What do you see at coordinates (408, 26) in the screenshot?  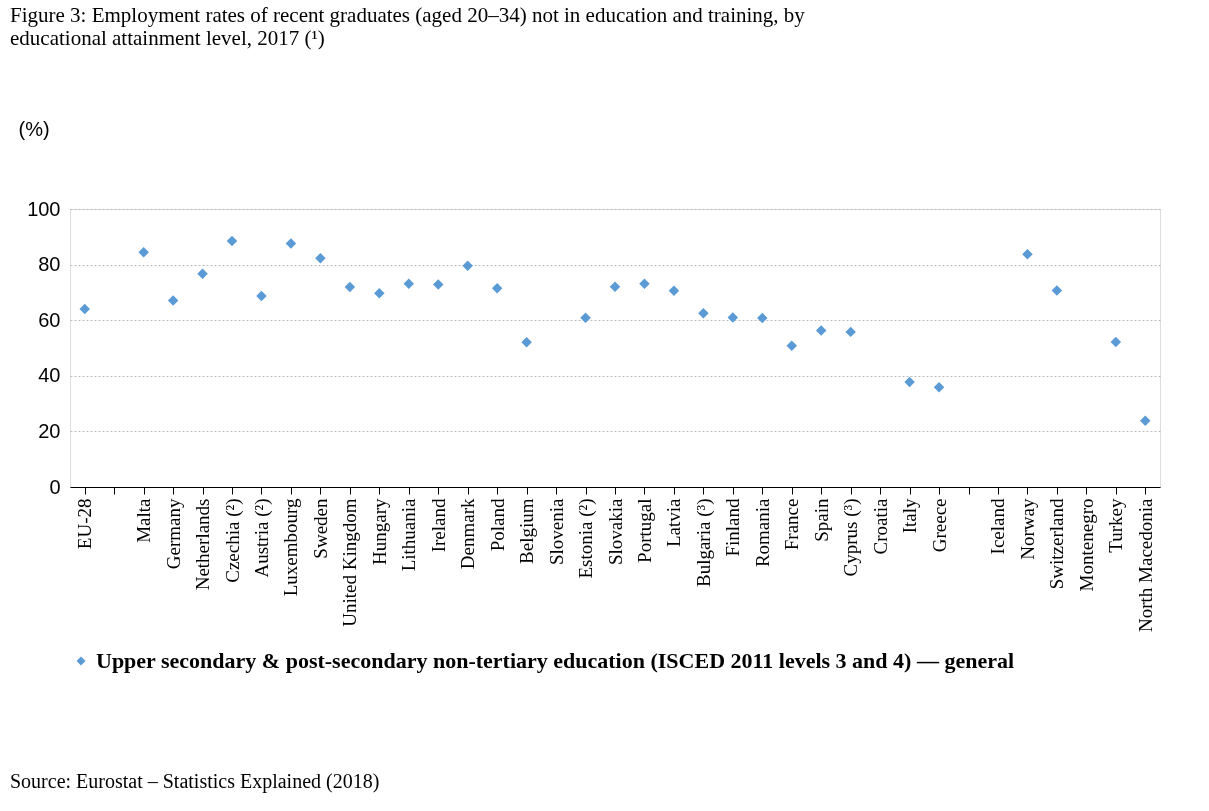 I see `chart-title: Figure 3: Employment rates of recent graduates (aged 20–34) not in education and training, by educational attainment level, 2017 (¹)` at bounding box center [408, 26].